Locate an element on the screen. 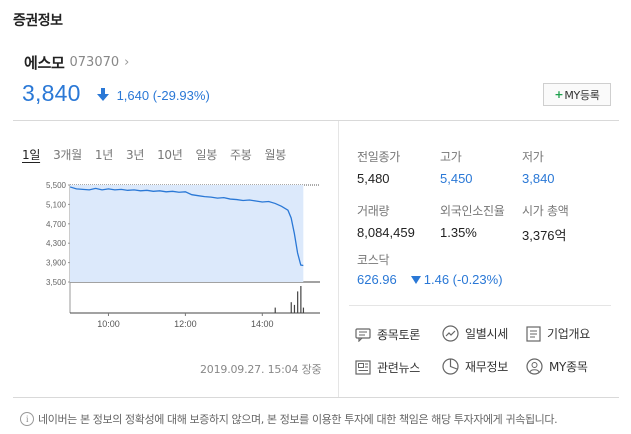  y-tick-label: 5,100 is located at coordinates (56, 204).